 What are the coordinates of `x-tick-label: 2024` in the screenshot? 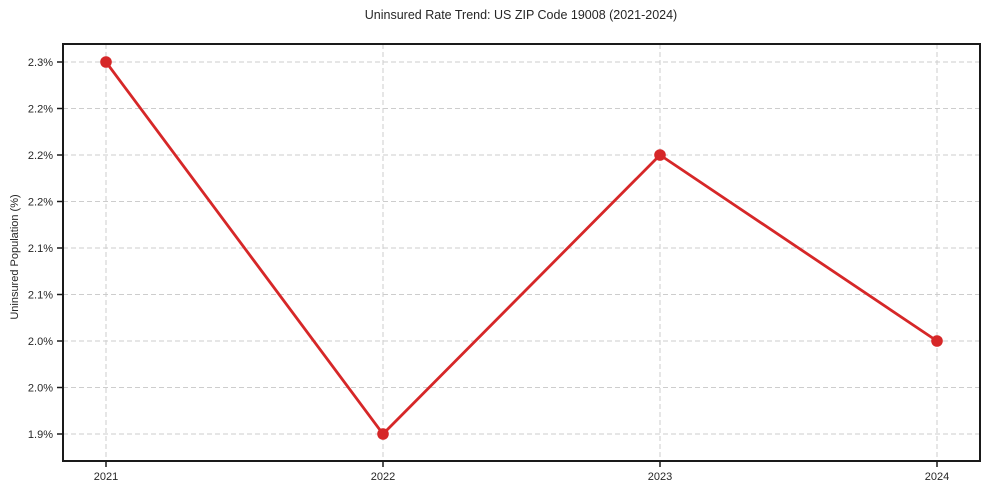 It's located at (937, 477).